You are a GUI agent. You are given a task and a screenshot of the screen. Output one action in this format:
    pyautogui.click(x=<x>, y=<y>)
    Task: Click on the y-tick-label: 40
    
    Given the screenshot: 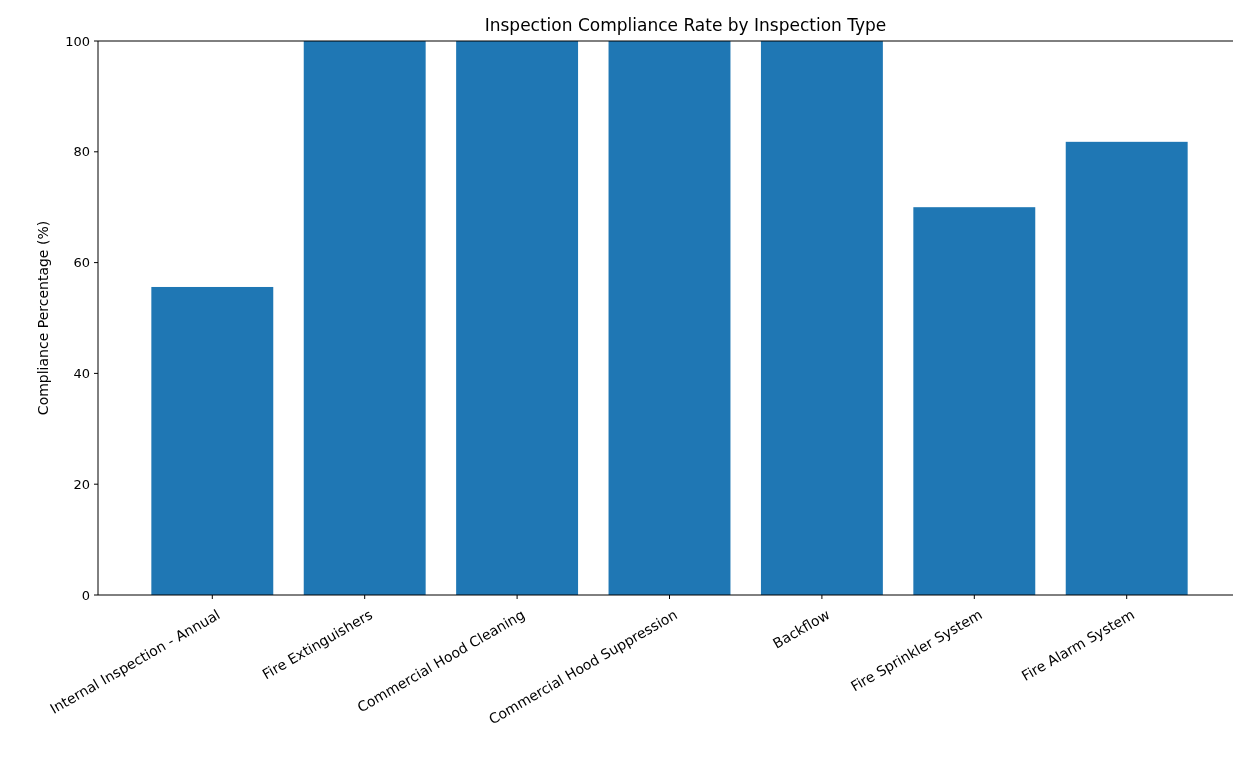 What is the action you would take?
    pyautogui.click(x=81, y=373)
    